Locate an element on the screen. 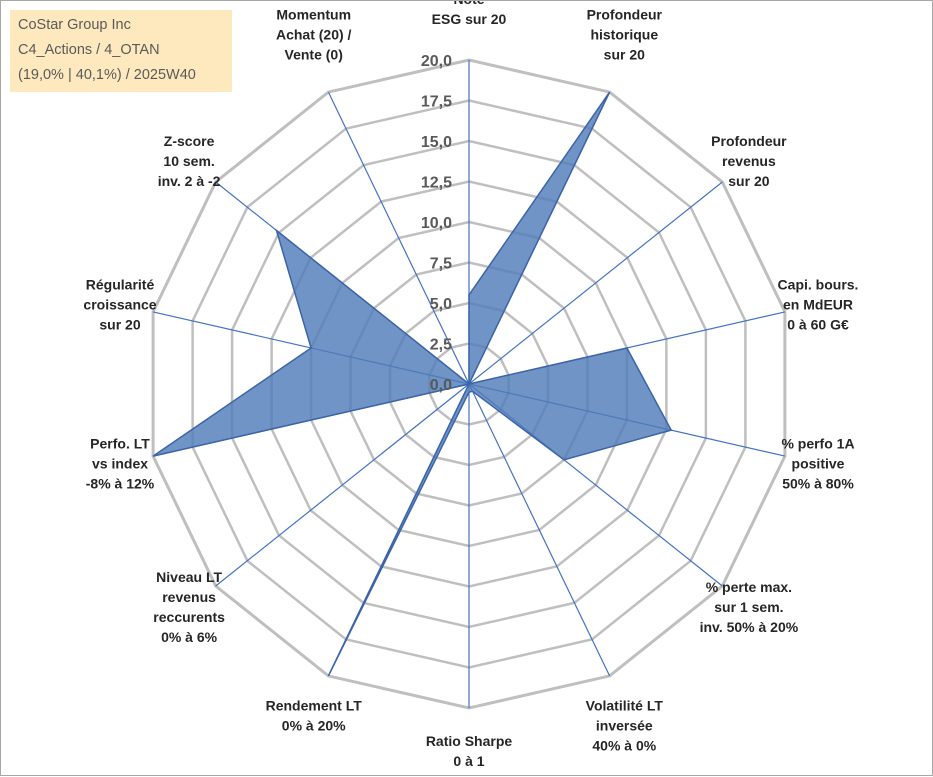 The image size is (933, 777). axis-label-line: historique is located at coordinates (624, 35).